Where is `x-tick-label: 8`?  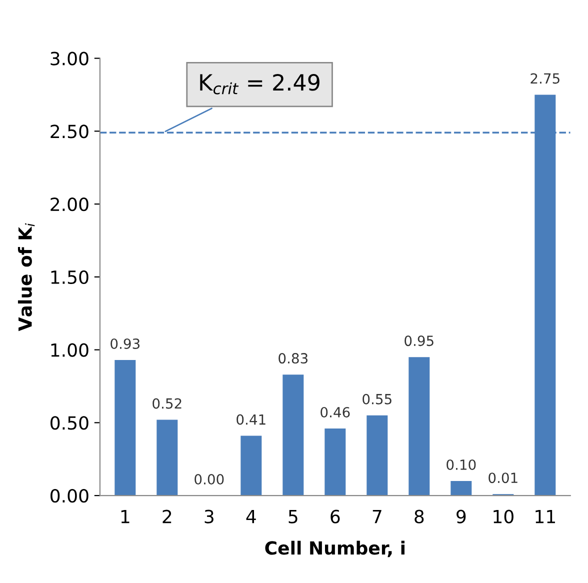
x-tick-label: 8 is located at coordinates (419, 517).